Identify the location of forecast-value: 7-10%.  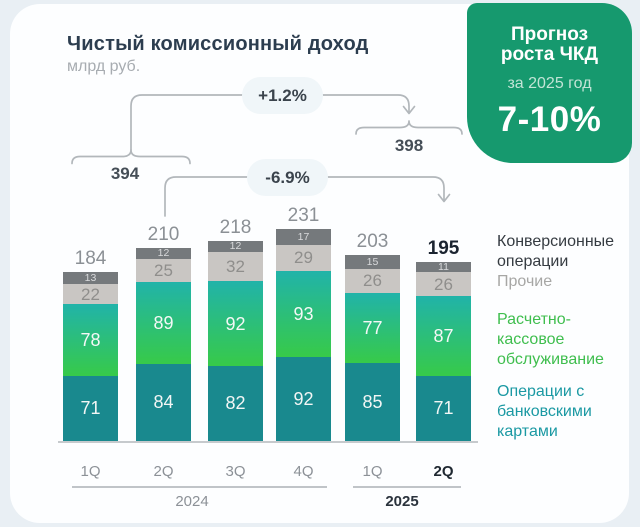
(549, 119).